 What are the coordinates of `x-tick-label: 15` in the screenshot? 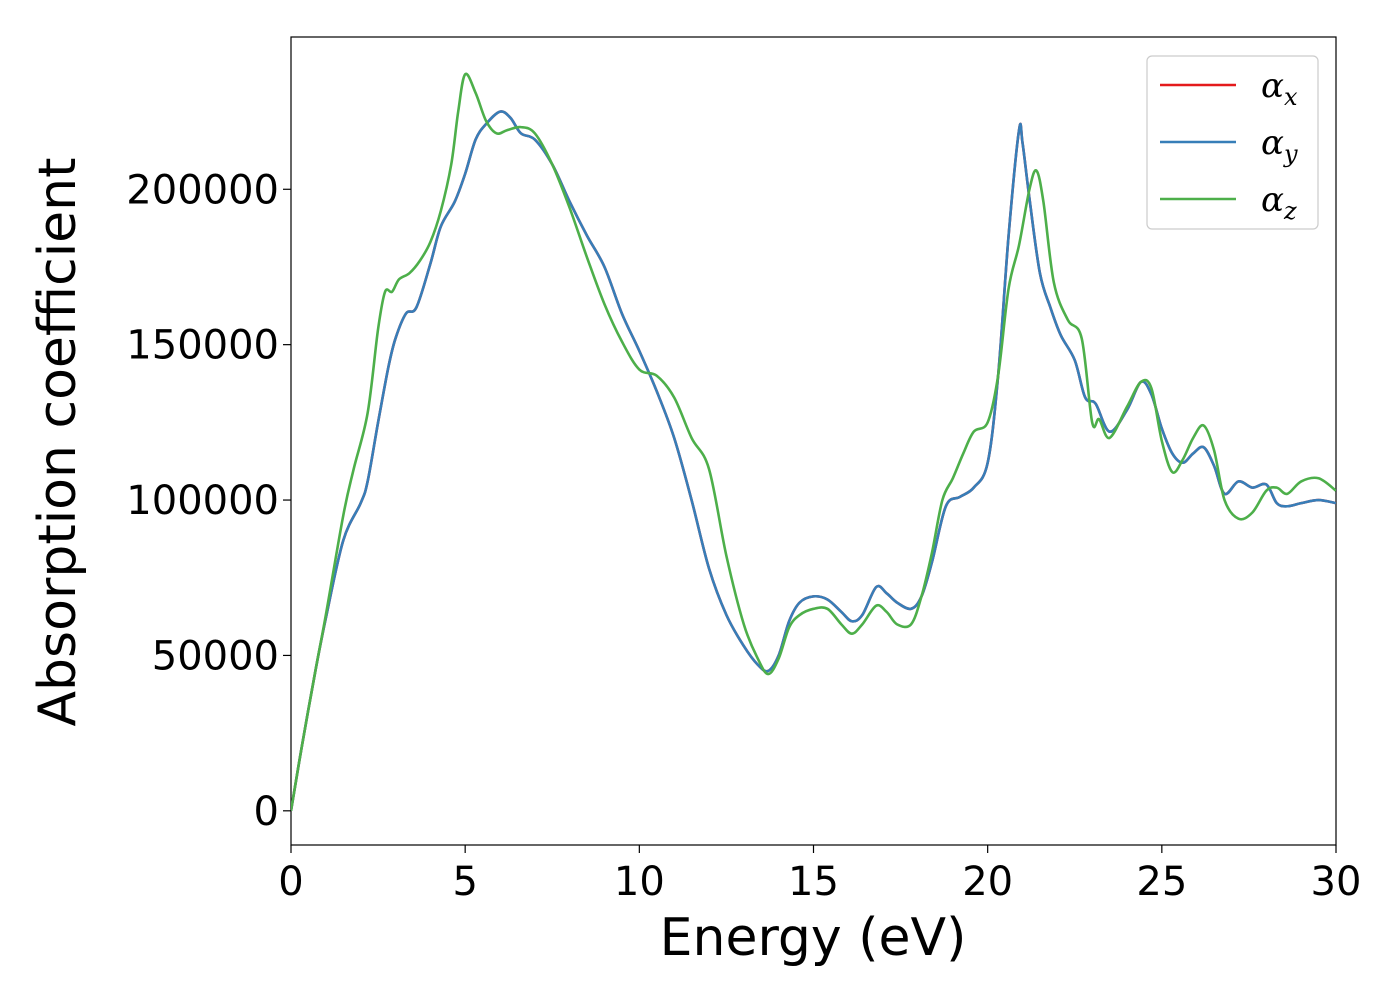 It's located at (813, 882).